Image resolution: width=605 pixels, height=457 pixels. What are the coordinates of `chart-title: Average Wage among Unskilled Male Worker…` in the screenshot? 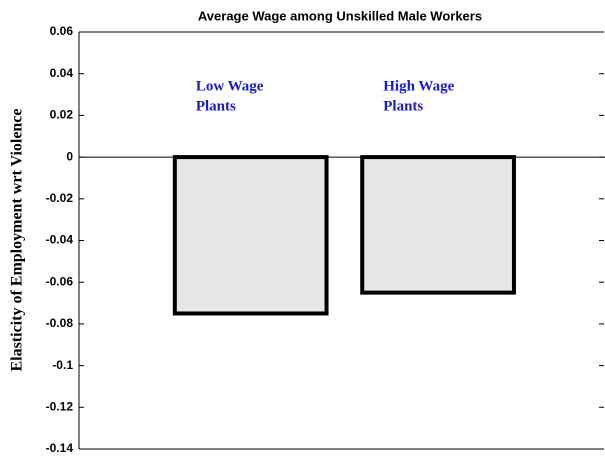 It's located at (340, 15).